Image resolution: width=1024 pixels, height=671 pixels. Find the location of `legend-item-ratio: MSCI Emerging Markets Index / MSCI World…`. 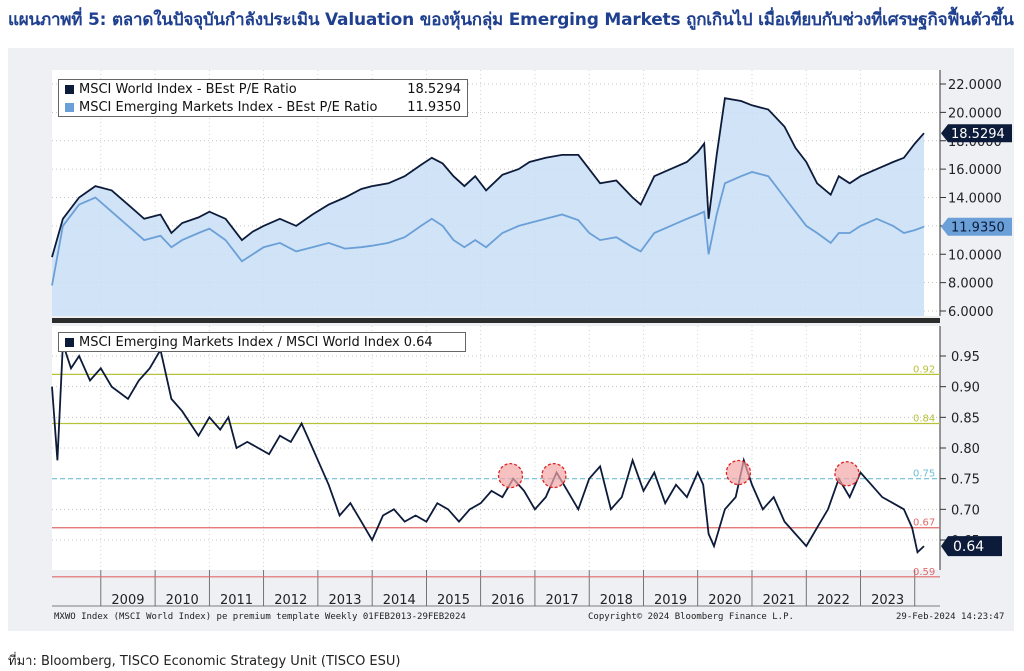

legend-item-ratio: MSCI Emerging Markets Index / MSCI World… is located at coordinates (262, 342).